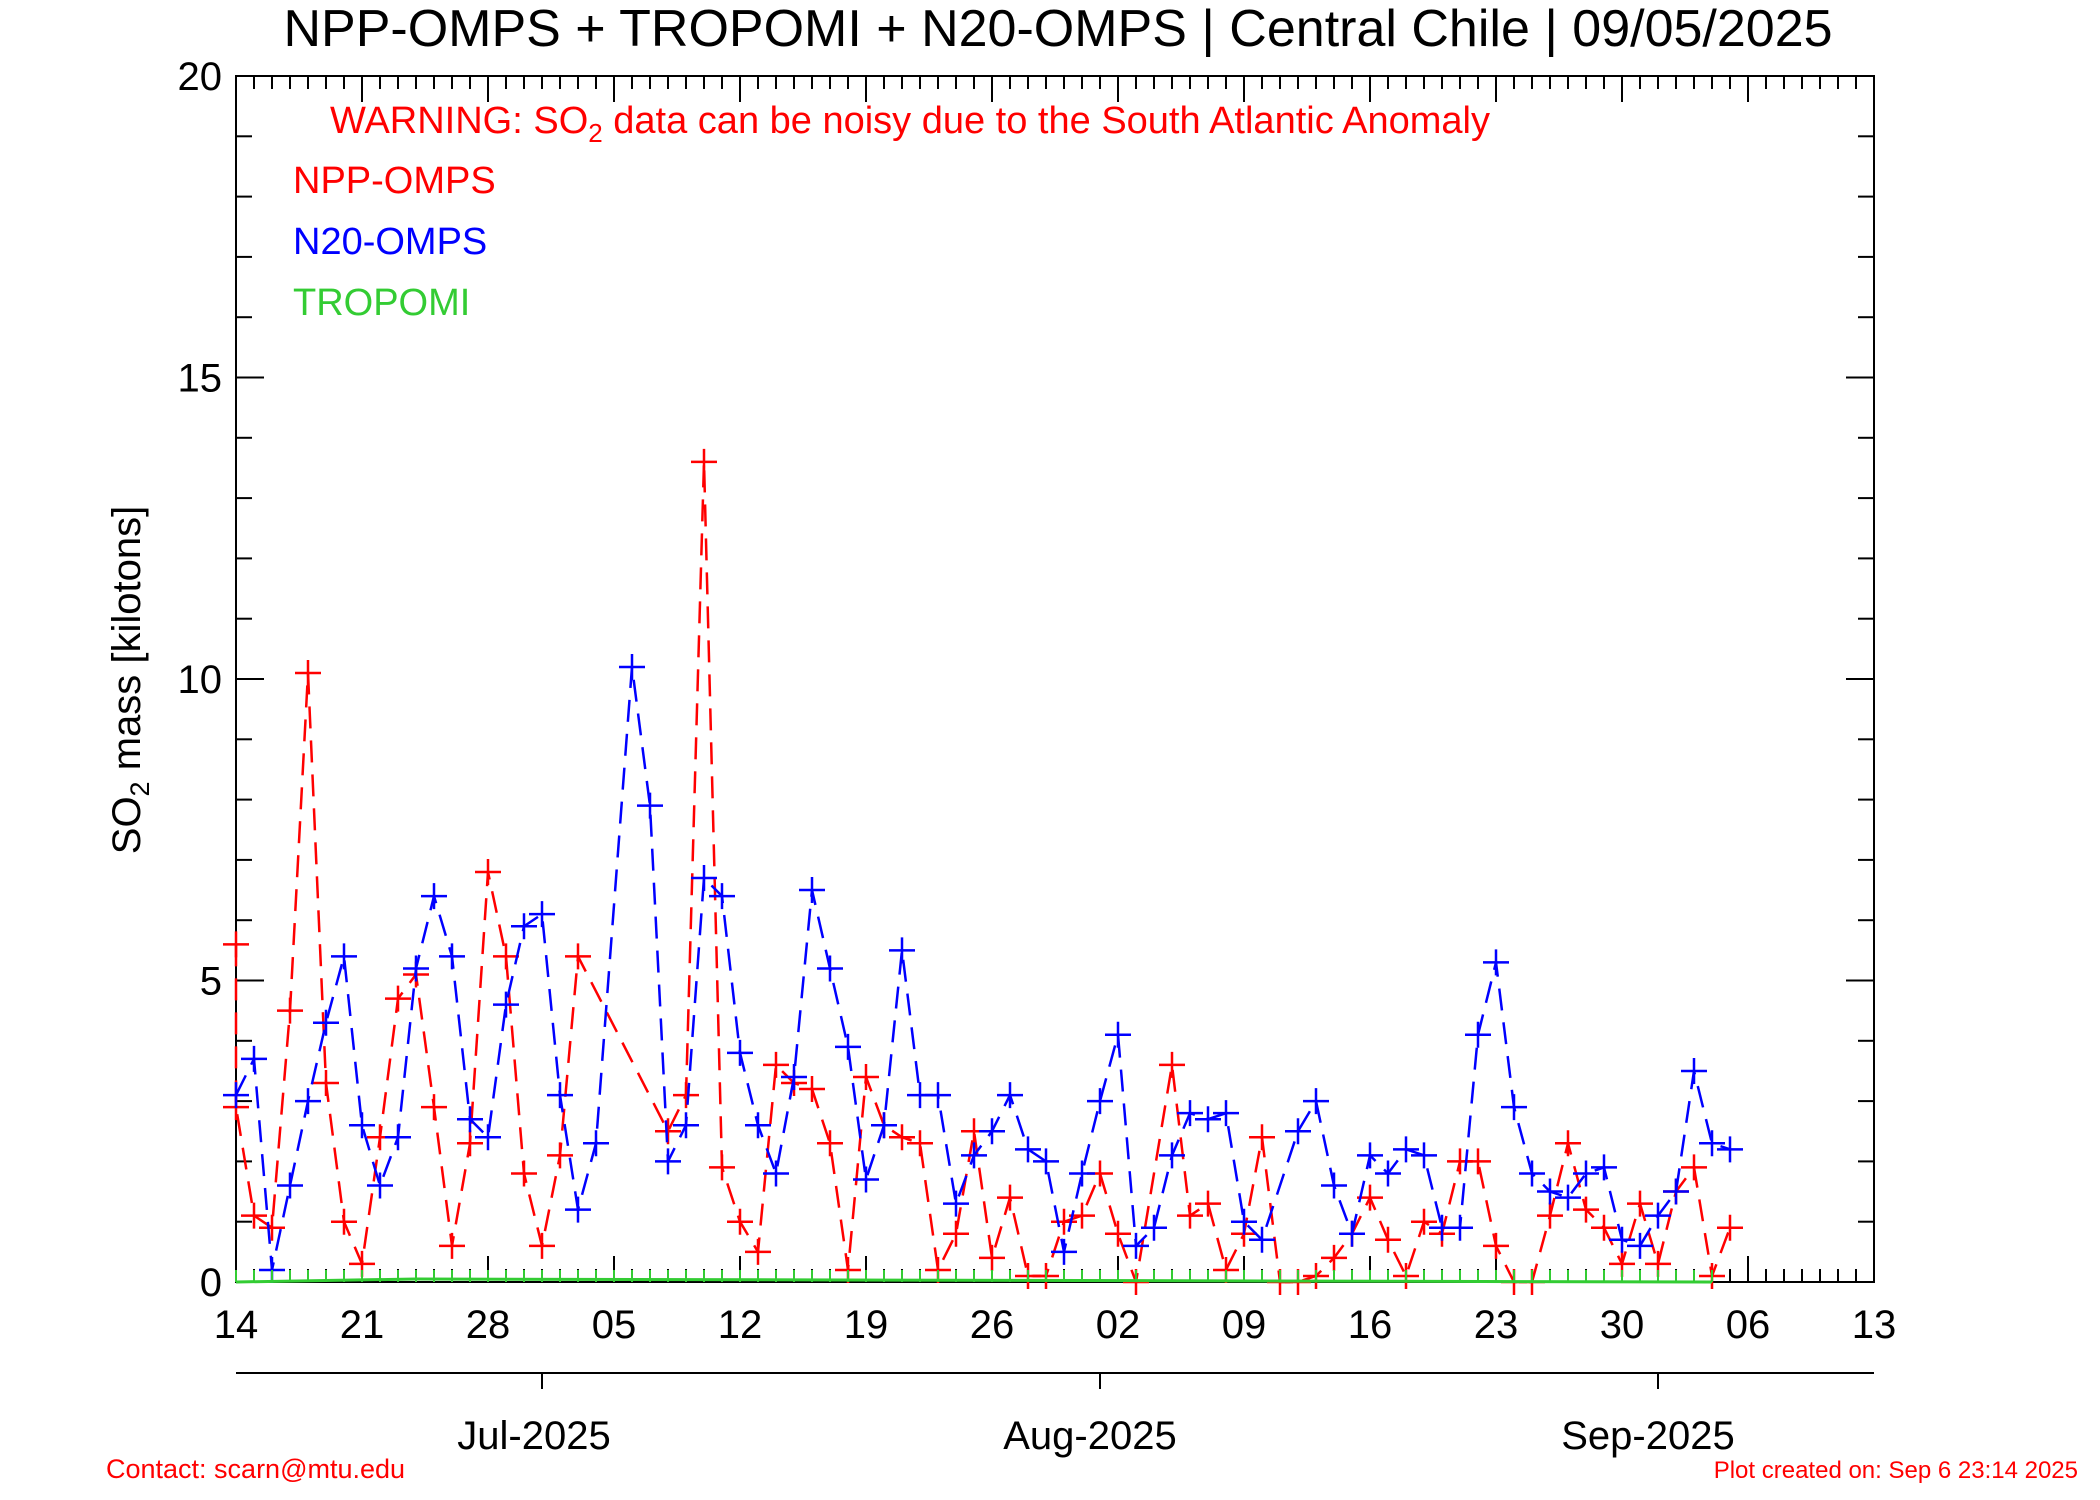  I want to click on x-tick-label: 26, so click(992, 1325).